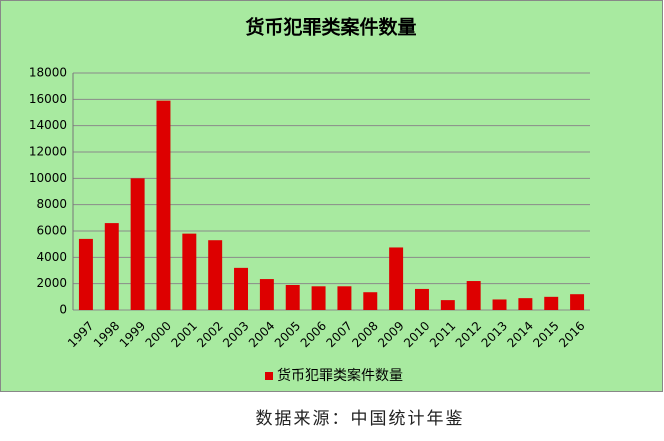 The width and height of the screenshot is (664, 441). Describe the element at coordinates (360, 419) in the screenshot. I see `source-note: 数据来源：中国统计年鉴` at that location.